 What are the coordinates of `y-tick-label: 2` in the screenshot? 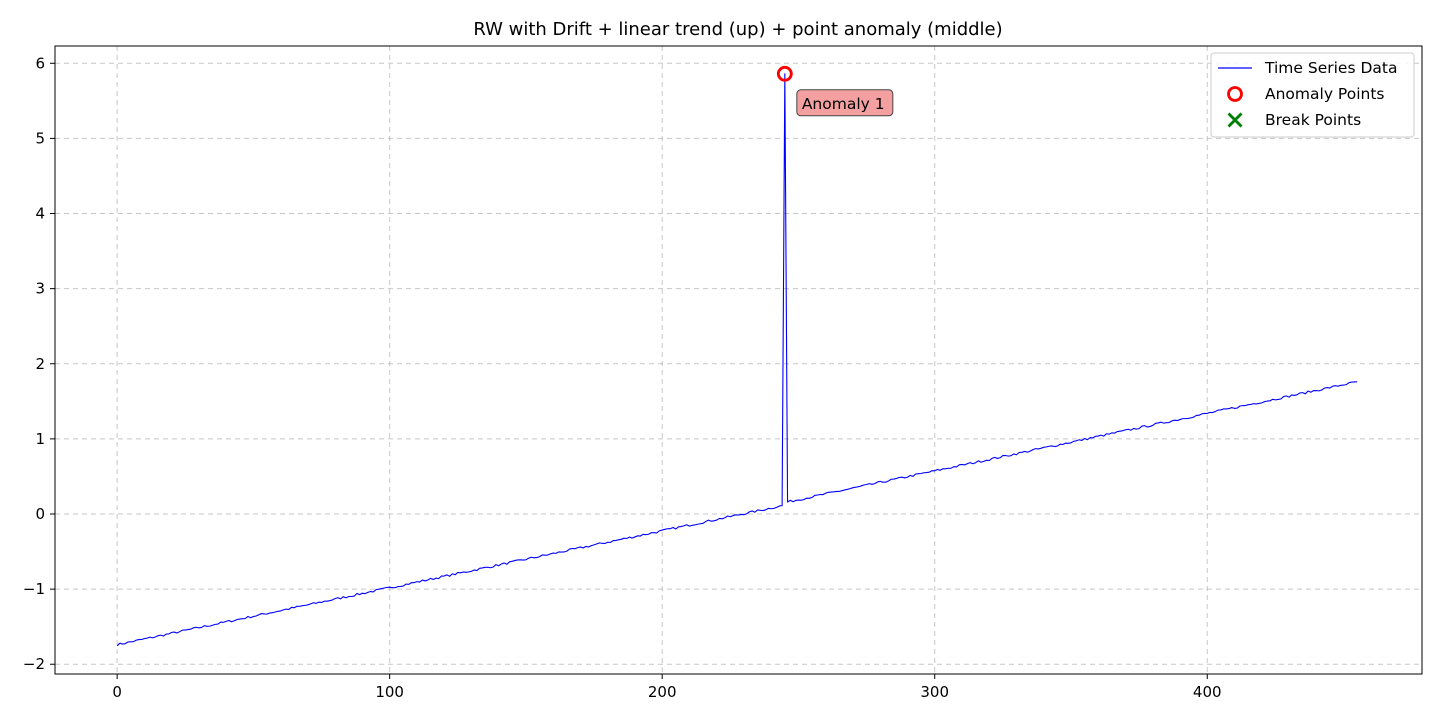 It's located at (40, 364).